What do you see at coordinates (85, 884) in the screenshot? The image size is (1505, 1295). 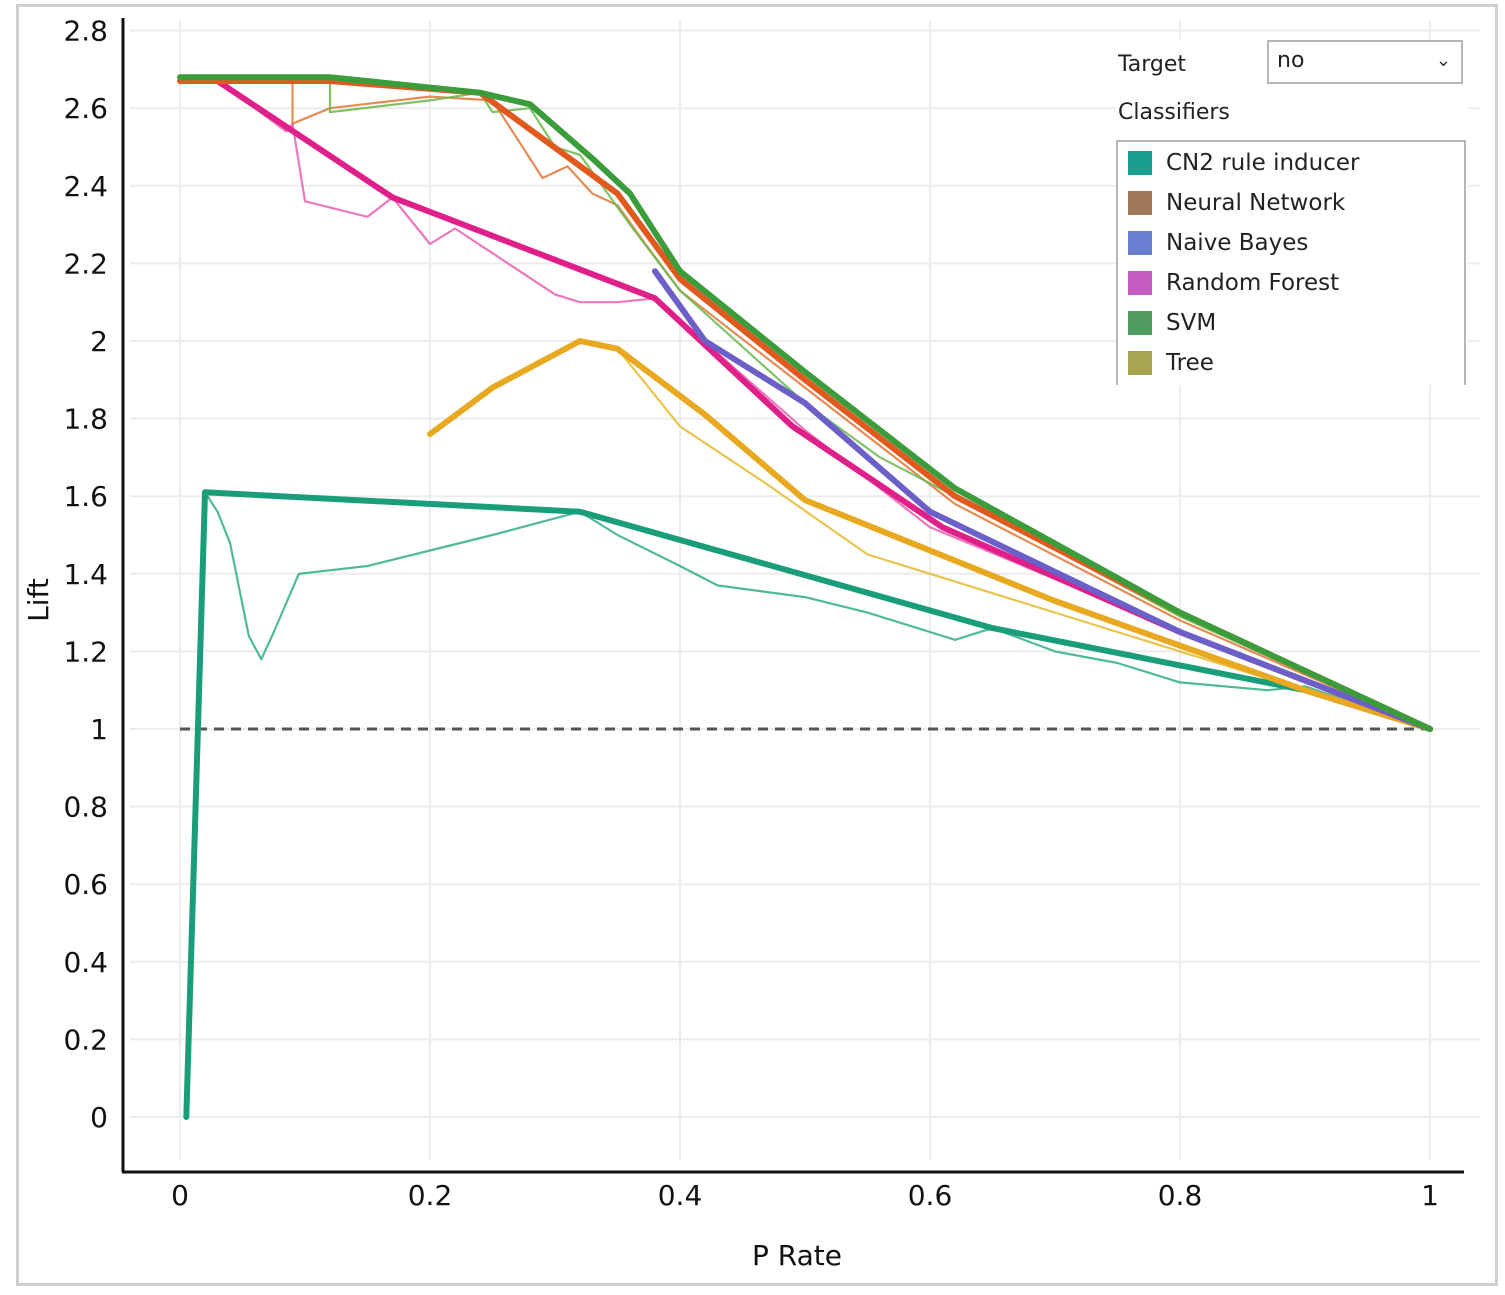 I see `y-tick-label: 0.6` at bounding box center [85, 884].